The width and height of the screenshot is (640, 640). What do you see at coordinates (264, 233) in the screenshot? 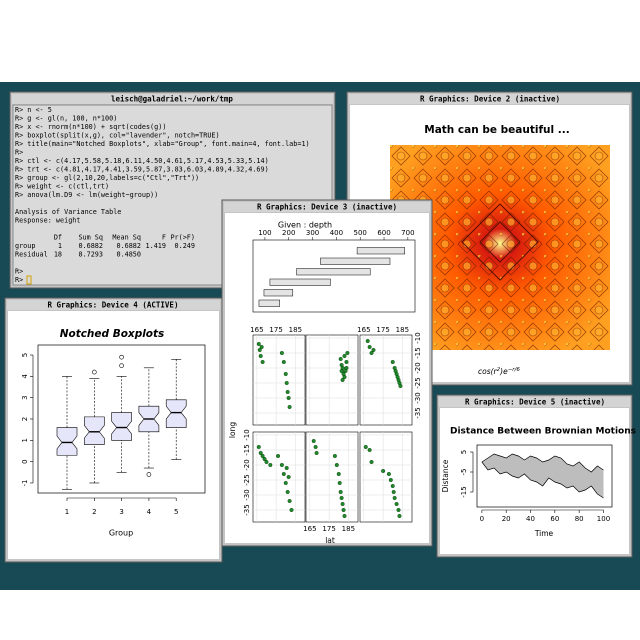
I see `given-tick-label: 100` at bounding box center [264, 233].